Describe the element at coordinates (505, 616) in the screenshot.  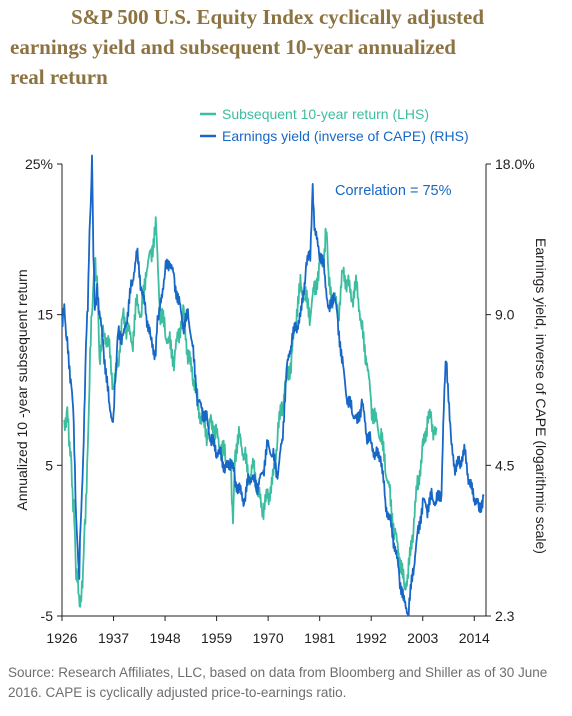
I see `y-right-tick-label: 2.3` at that location.